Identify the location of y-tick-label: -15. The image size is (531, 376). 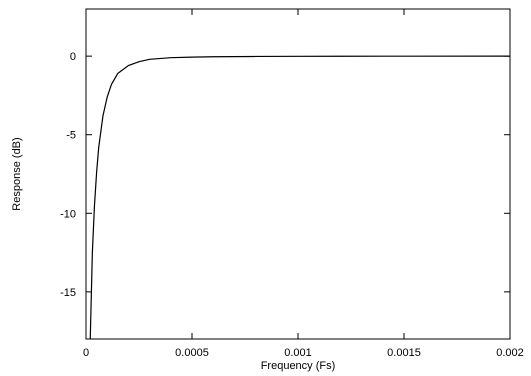
(68, 293).